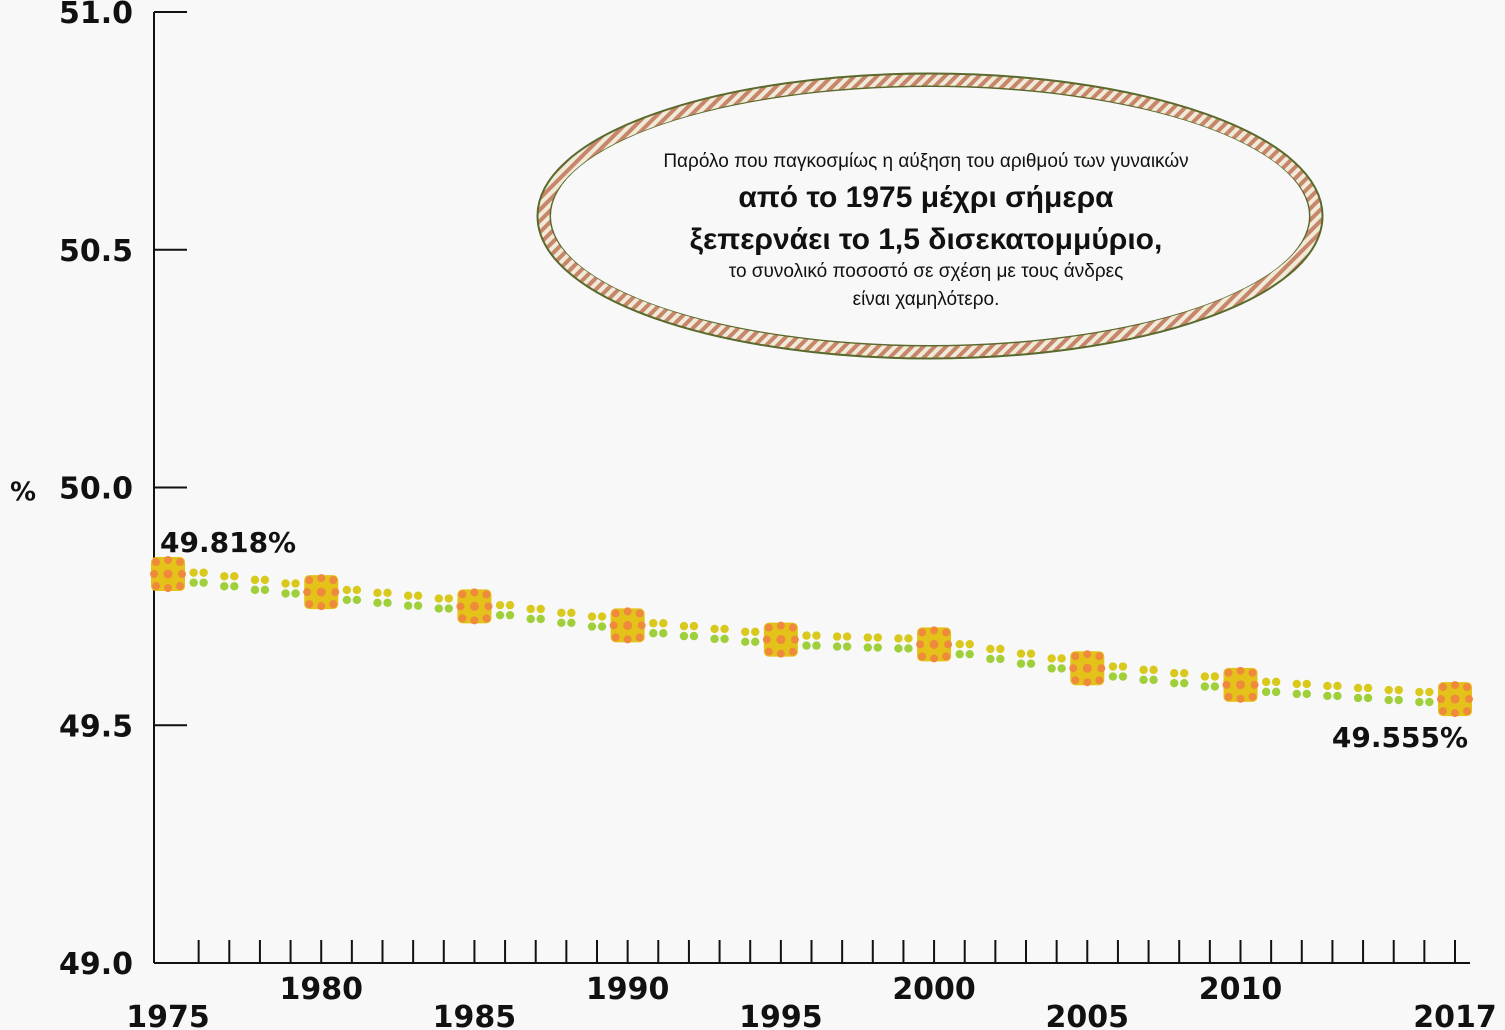 The height and width of the screenshot is (1030, 1505). What do you see at coordinates (96, 726) in the screenshot?
I see `y-tick-label: 49.5` at bounding box center [96, 726].